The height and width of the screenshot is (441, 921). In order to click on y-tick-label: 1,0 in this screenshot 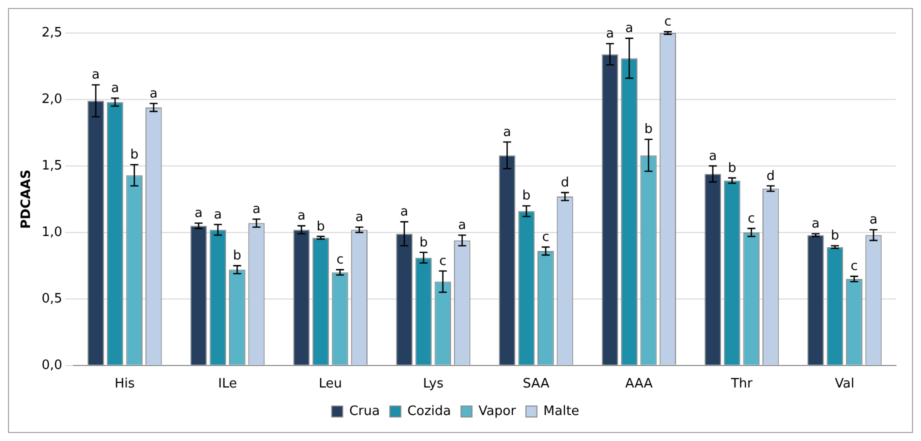, I will do `click(52, 232)`.